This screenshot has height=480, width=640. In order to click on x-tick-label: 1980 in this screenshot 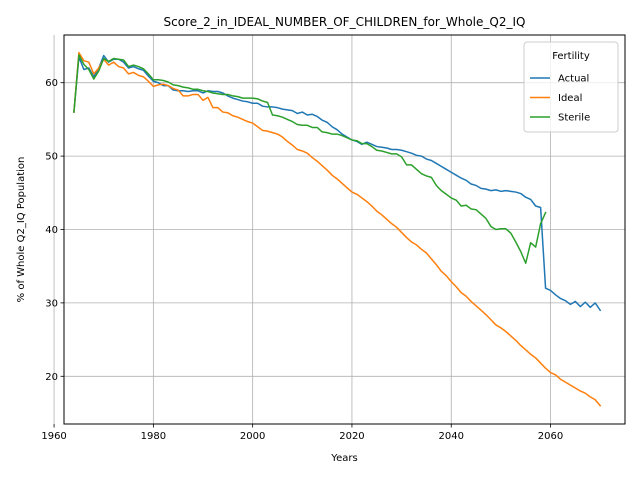, I will do `click(153, 436)`.